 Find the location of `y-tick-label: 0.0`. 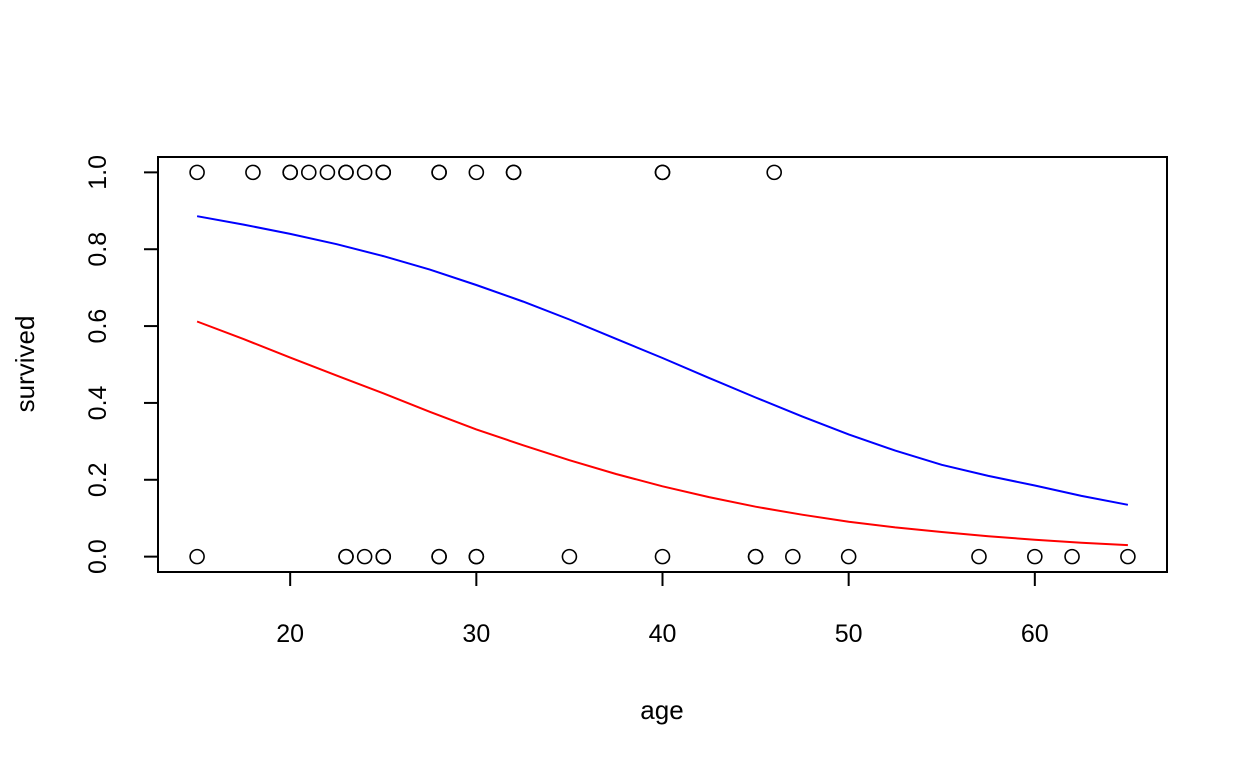

y-tick-label: 0.0 is located at coordinates (98, 556).